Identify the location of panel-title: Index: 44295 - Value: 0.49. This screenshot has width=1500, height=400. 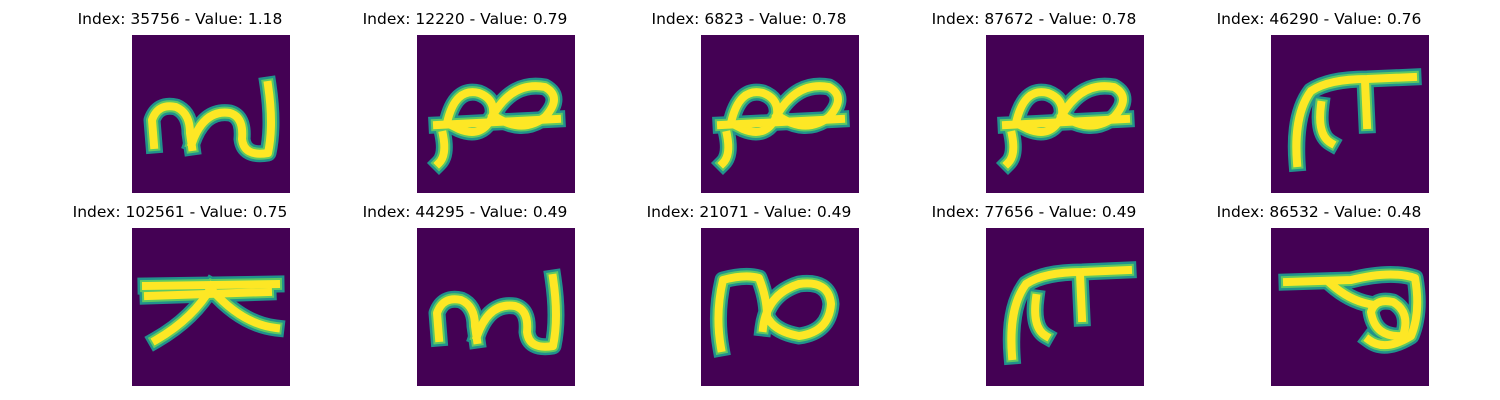
(465, 212).